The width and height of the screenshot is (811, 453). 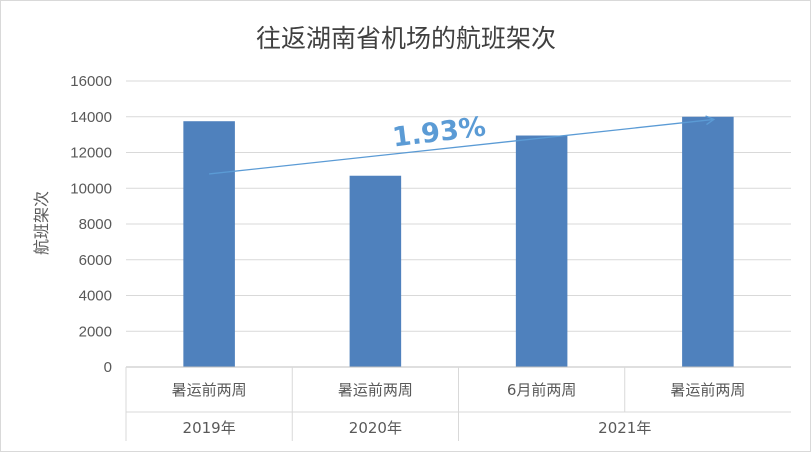 What do you see at coordinates (91, 188) in the screenshot?
I see `y-tick-label: 10000` at bounding box center [91, 188].